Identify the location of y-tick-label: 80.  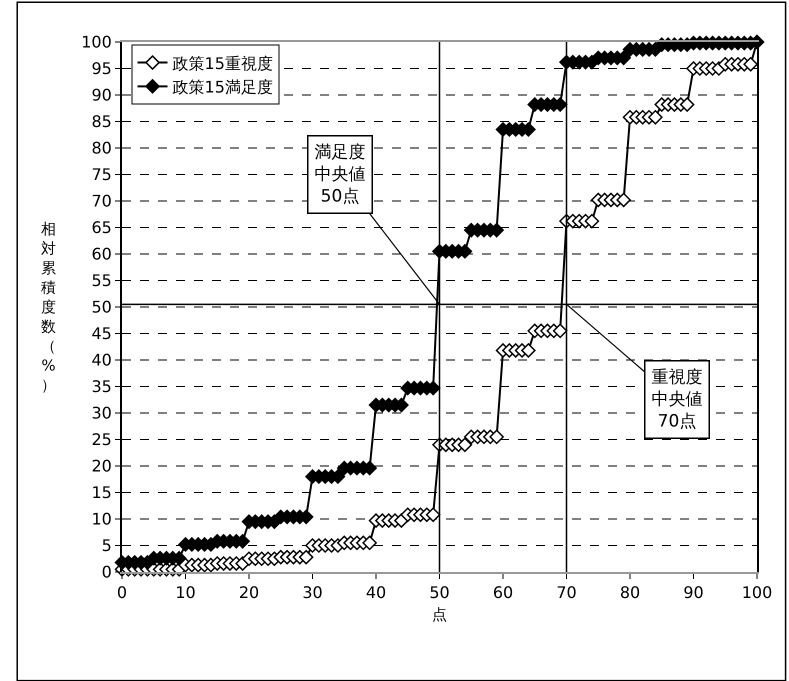
(101, 148).